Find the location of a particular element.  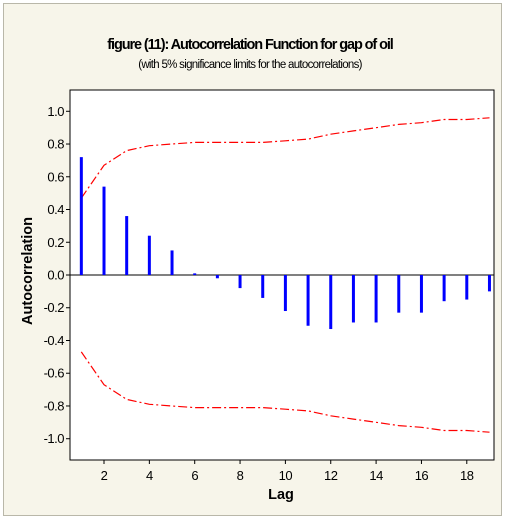

x-tick-label: 14 is located at coordinates (376, 475).